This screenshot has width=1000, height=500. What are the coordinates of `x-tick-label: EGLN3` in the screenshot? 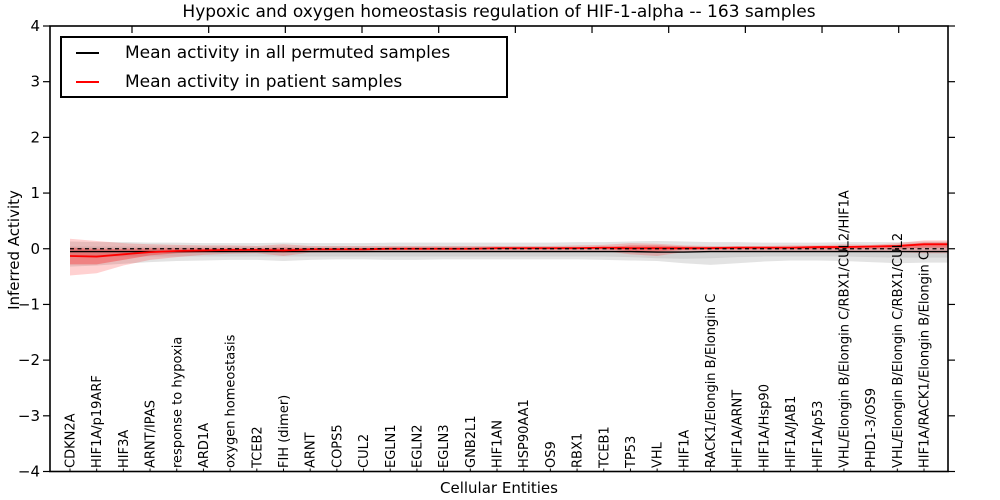 It's located at (444, 446).